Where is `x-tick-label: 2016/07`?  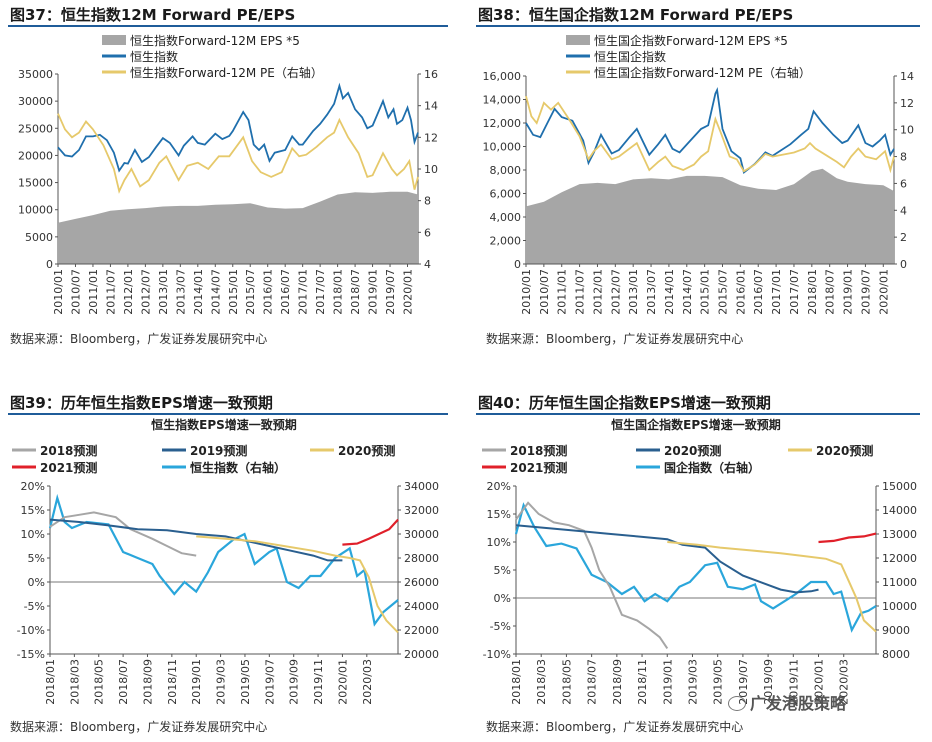
x-tick-label: 2016/07 is located at coordinates (758, 292).